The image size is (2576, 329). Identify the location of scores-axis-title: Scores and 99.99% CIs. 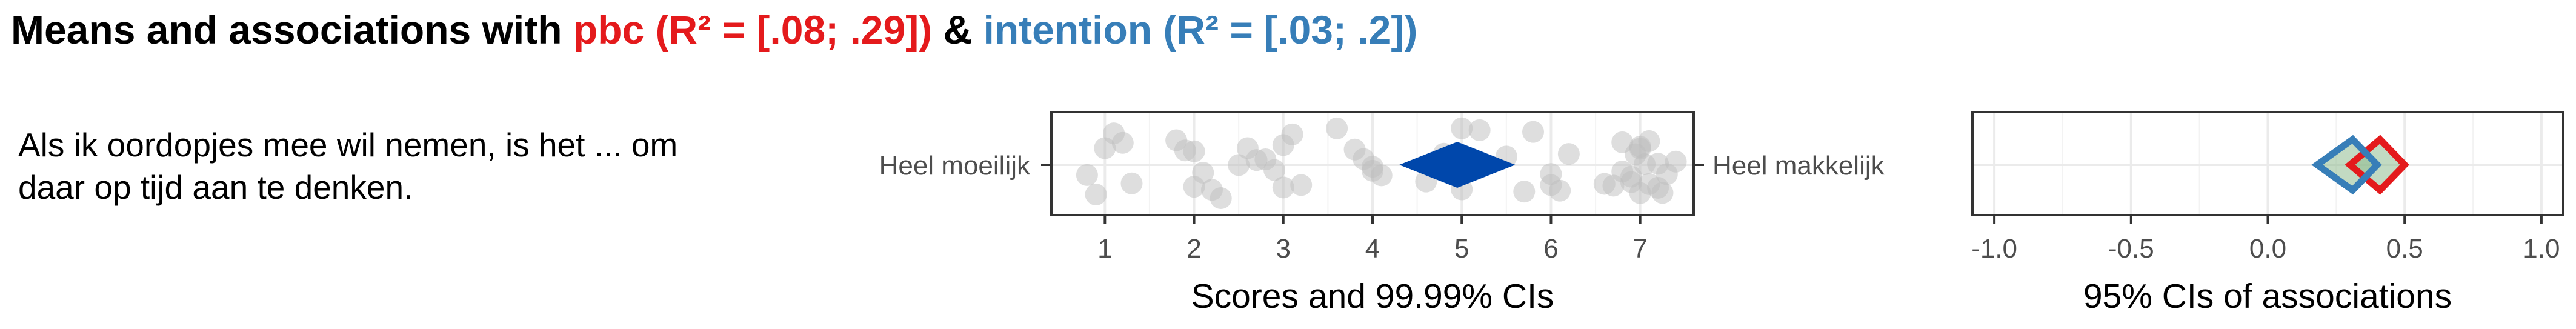
(1372, 296).